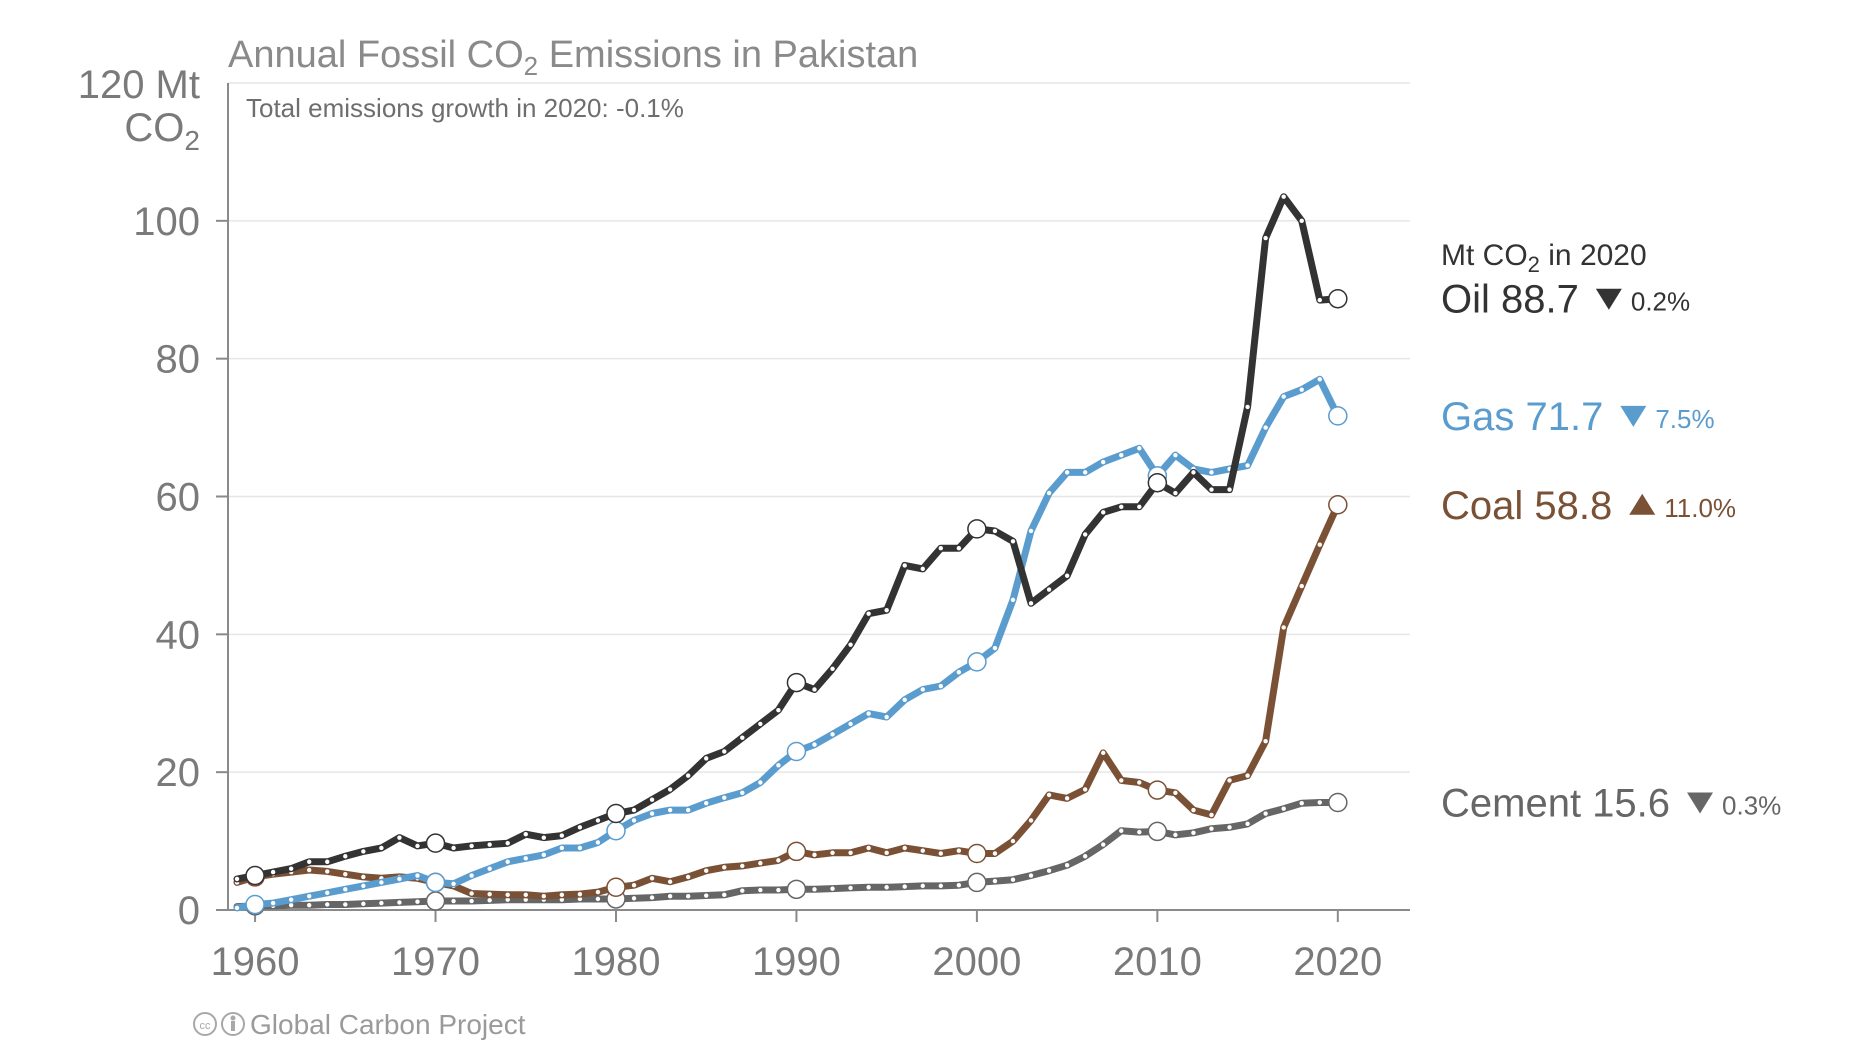 The image size is (1852, 1042). Describe the element at coordinates (1544, 258) in the screenshot. I see `legend-heading: Mt CO2 in 2020` at that location.